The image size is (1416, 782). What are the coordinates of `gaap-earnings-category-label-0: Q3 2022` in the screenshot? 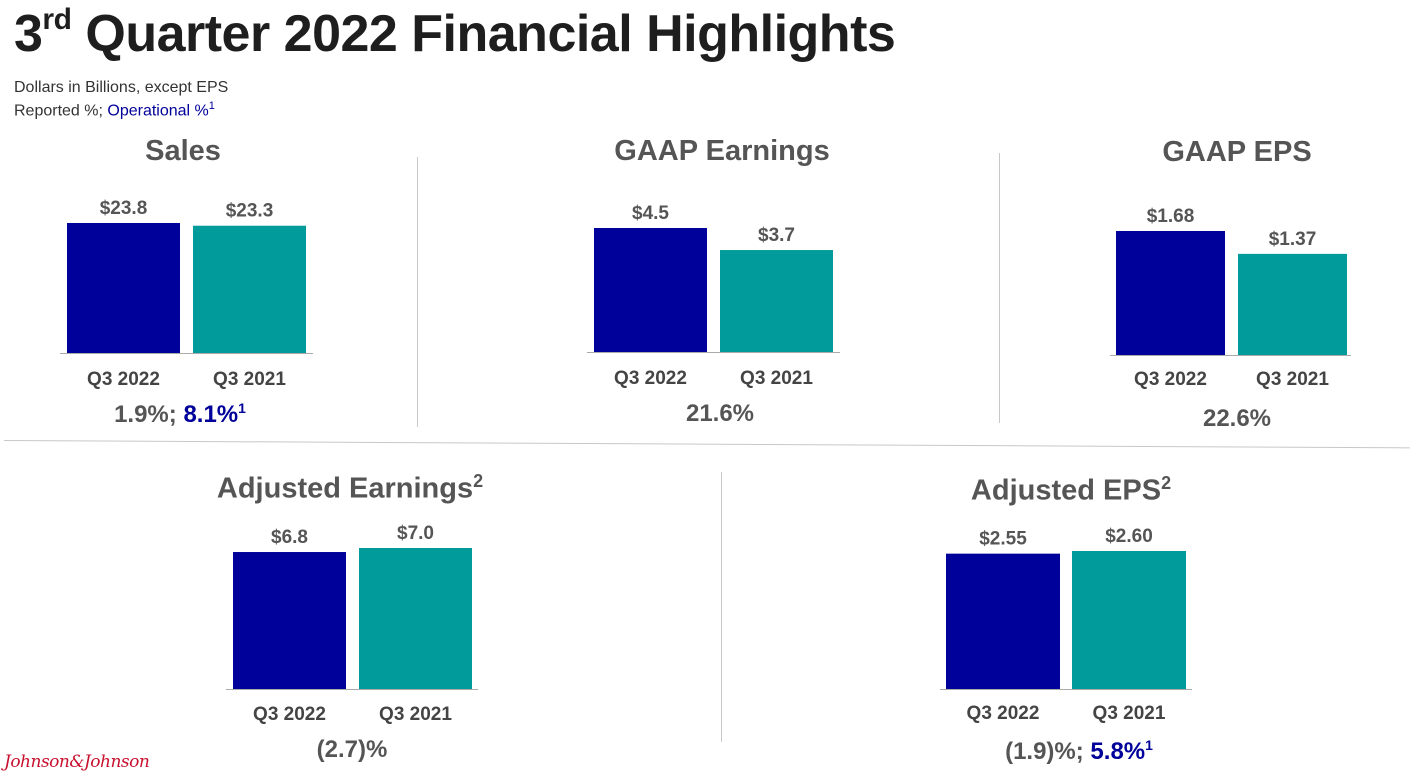 It's located at (650, 378).